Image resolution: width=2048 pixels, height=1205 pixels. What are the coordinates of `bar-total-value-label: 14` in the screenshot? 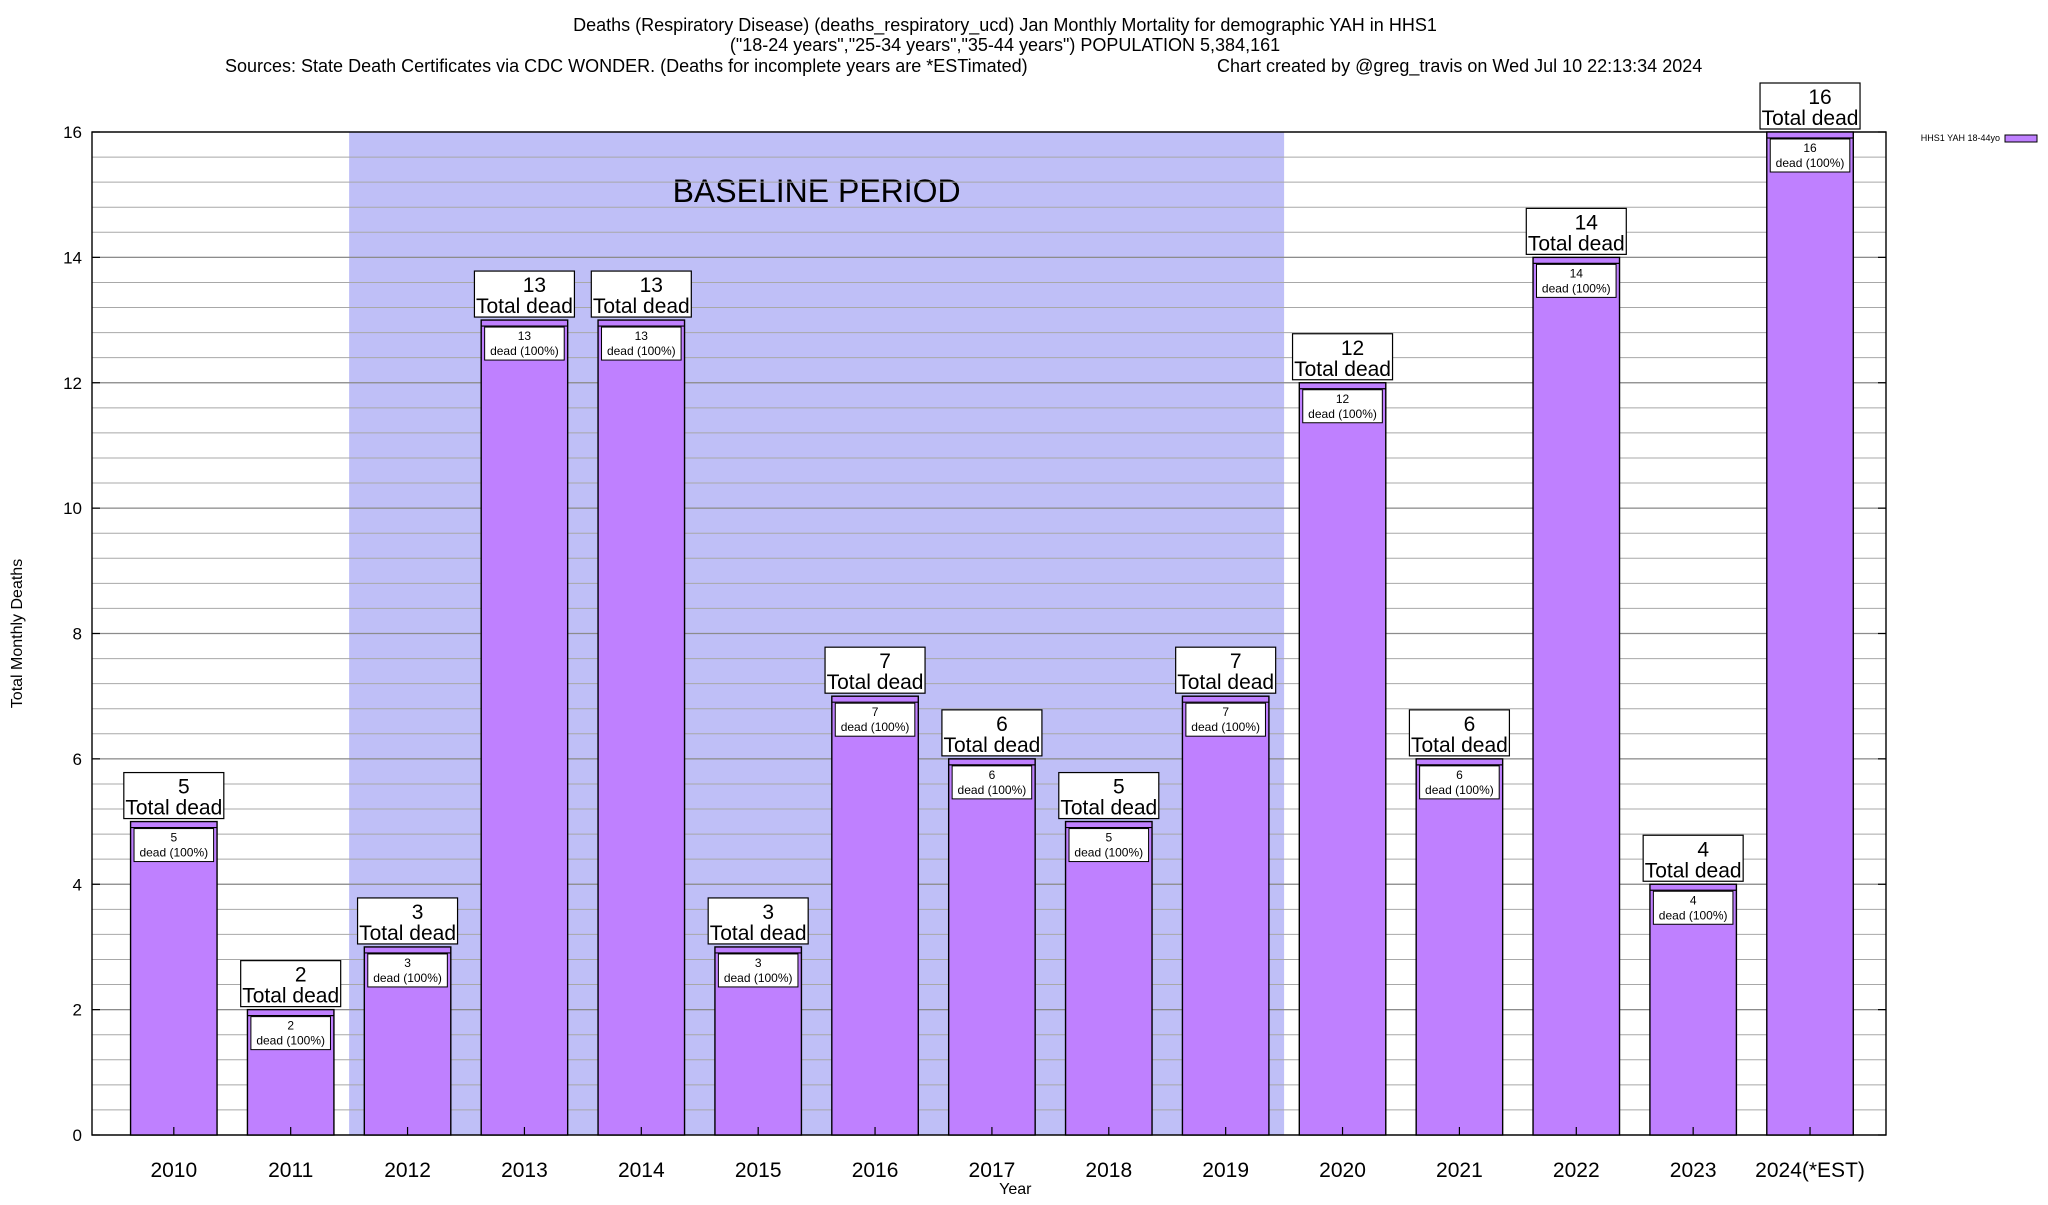 It's located at (1587, 222).